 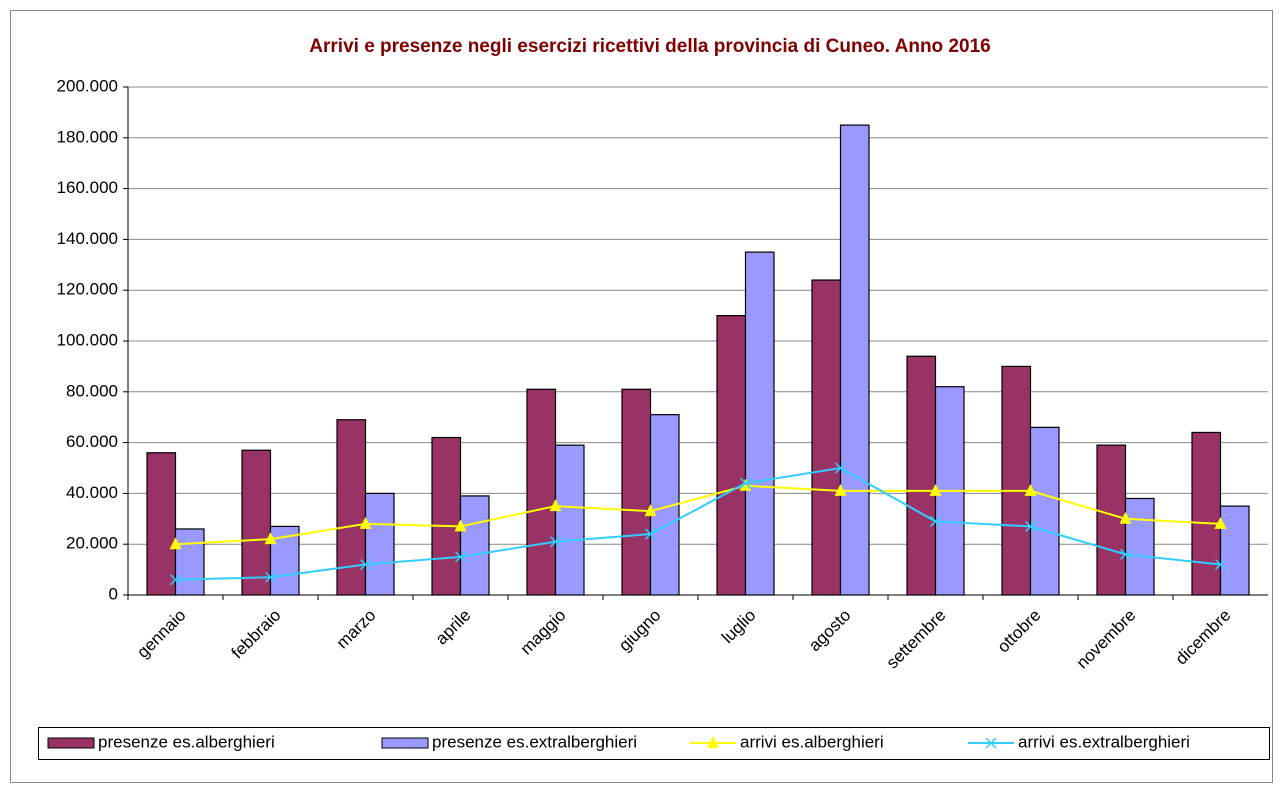 What do you see at coordinates (87, 238) in the screenshot?
I see `y-tick-label: 140.000` at bounding box center [87, 238].